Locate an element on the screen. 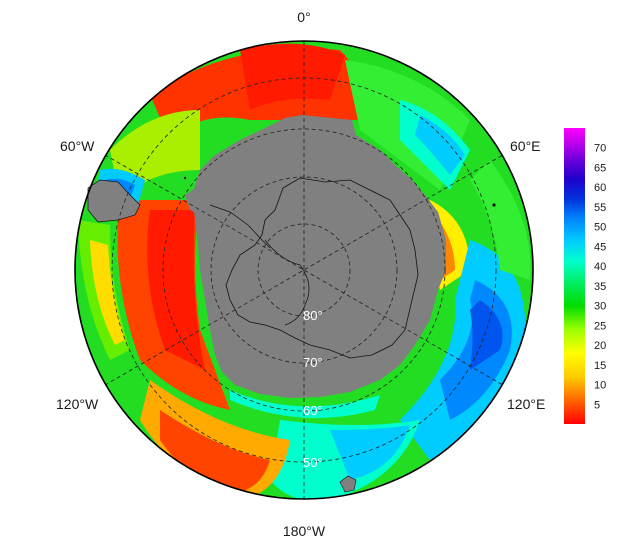 The width and height of the screenshot is (625, 552). colorbar-tick-label: 60 is located at coordinates (600, 188).